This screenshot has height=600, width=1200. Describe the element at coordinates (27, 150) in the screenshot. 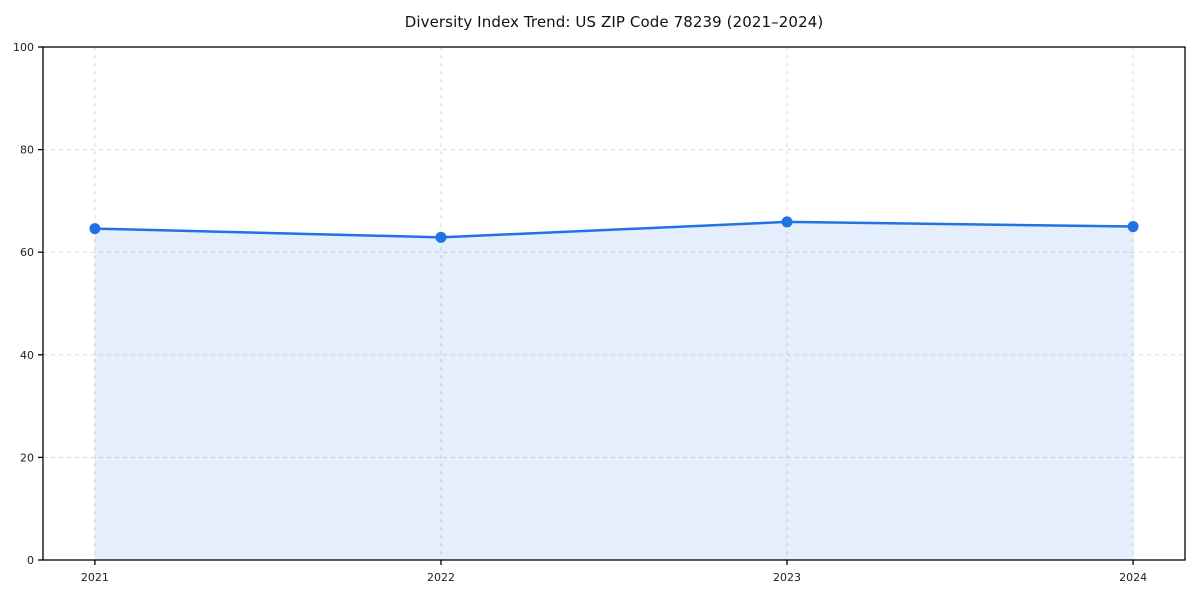

I see `y-tick-label: 80` at that location.